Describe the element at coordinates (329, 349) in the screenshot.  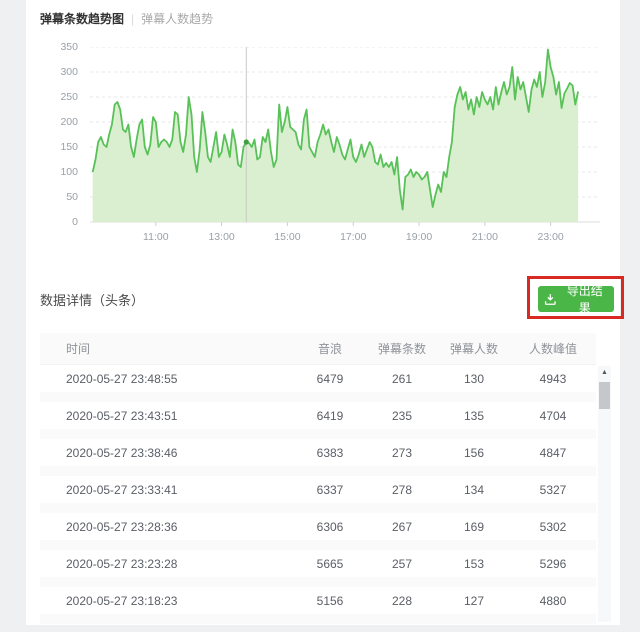
I see `column-header: 音浪` at that location.